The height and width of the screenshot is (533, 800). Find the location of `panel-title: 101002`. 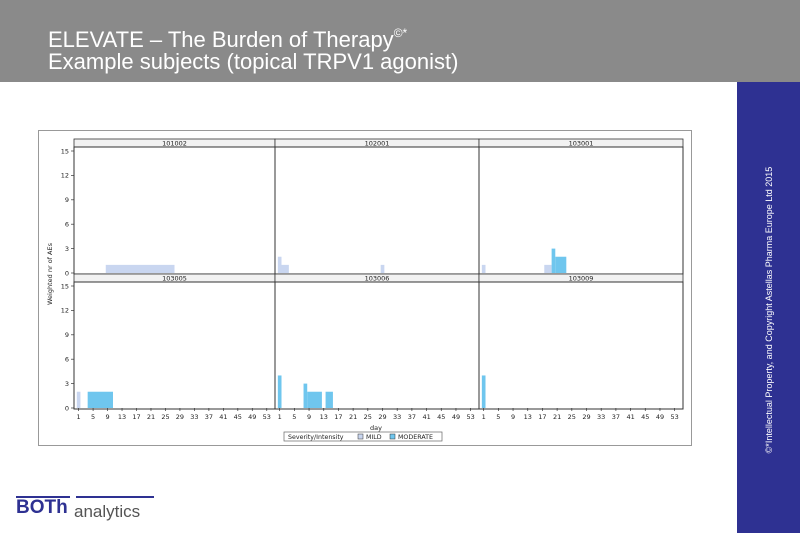

panel-title: 101002 is located at coordinates (174, 143).